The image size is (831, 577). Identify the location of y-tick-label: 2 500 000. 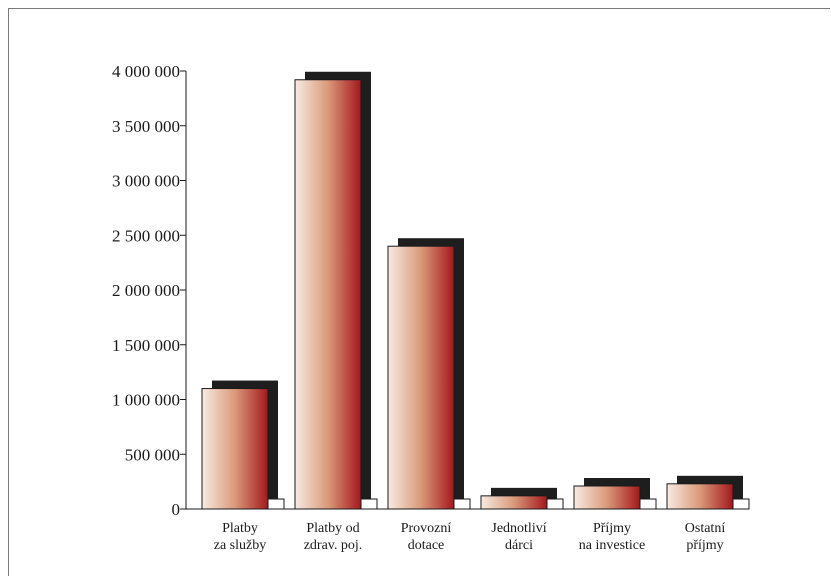
(146, 235).